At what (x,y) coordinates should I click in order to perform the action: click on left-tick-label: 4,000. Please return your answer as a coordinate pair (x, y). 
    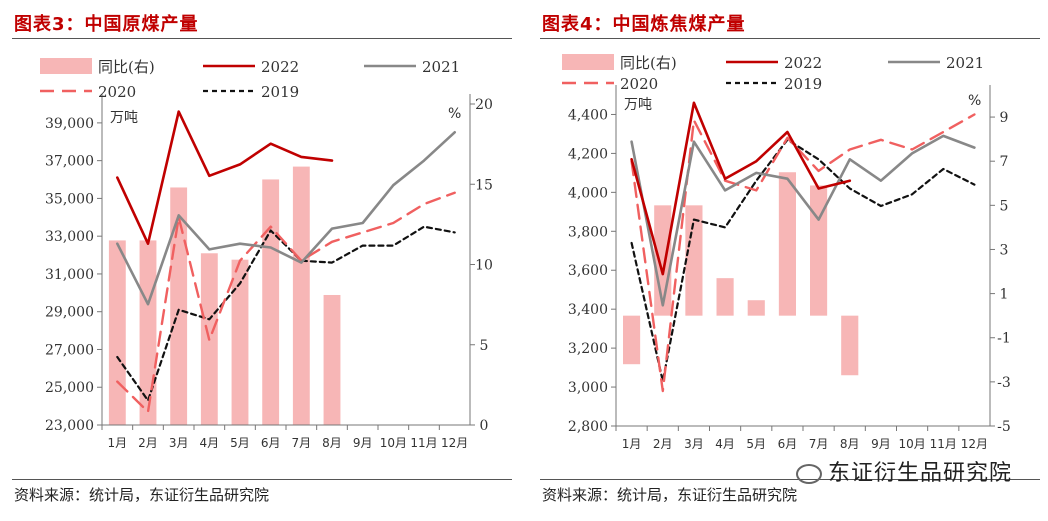
    Looking at the image, I should click on (588, 193).